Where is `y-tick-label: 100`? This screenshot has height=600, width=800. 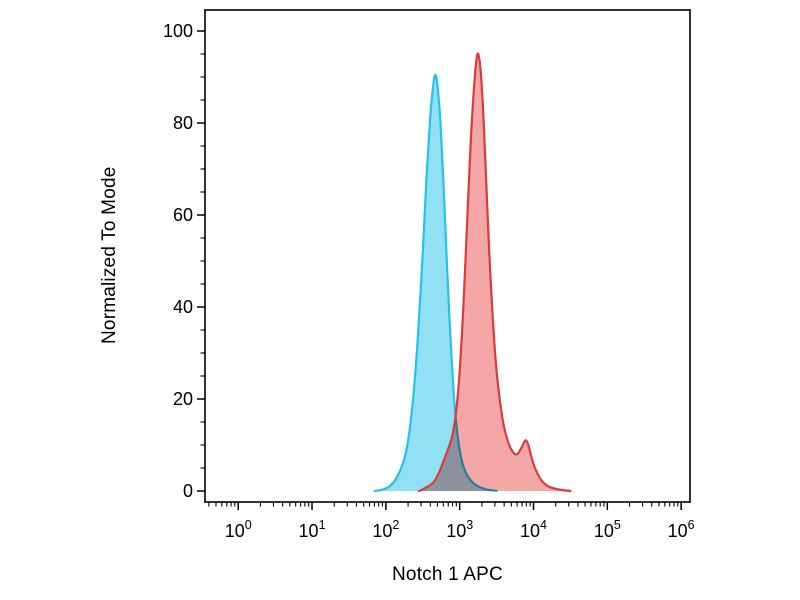
y-tick-label: 100 is located at coordinates (178, 31).